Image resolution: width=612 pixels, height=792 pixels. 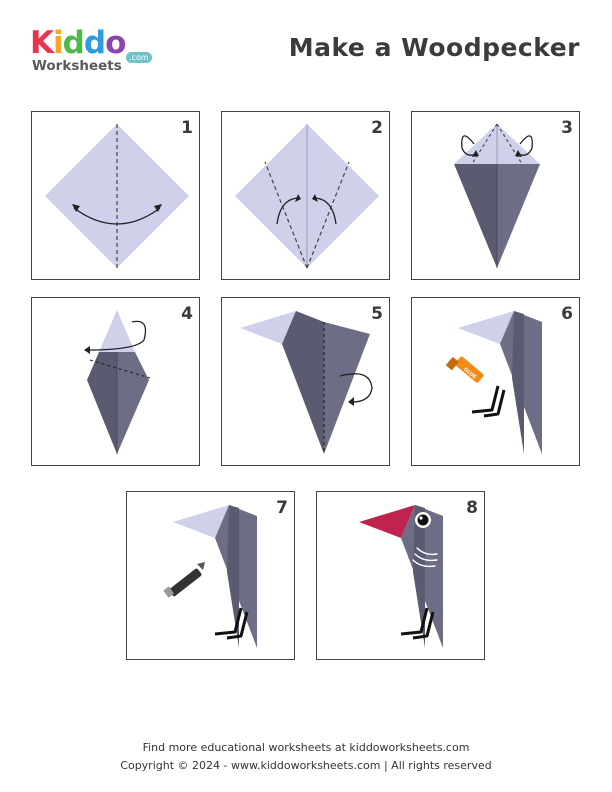 I want to click on logo-com-badge: .com, so click(x=139, y=57).